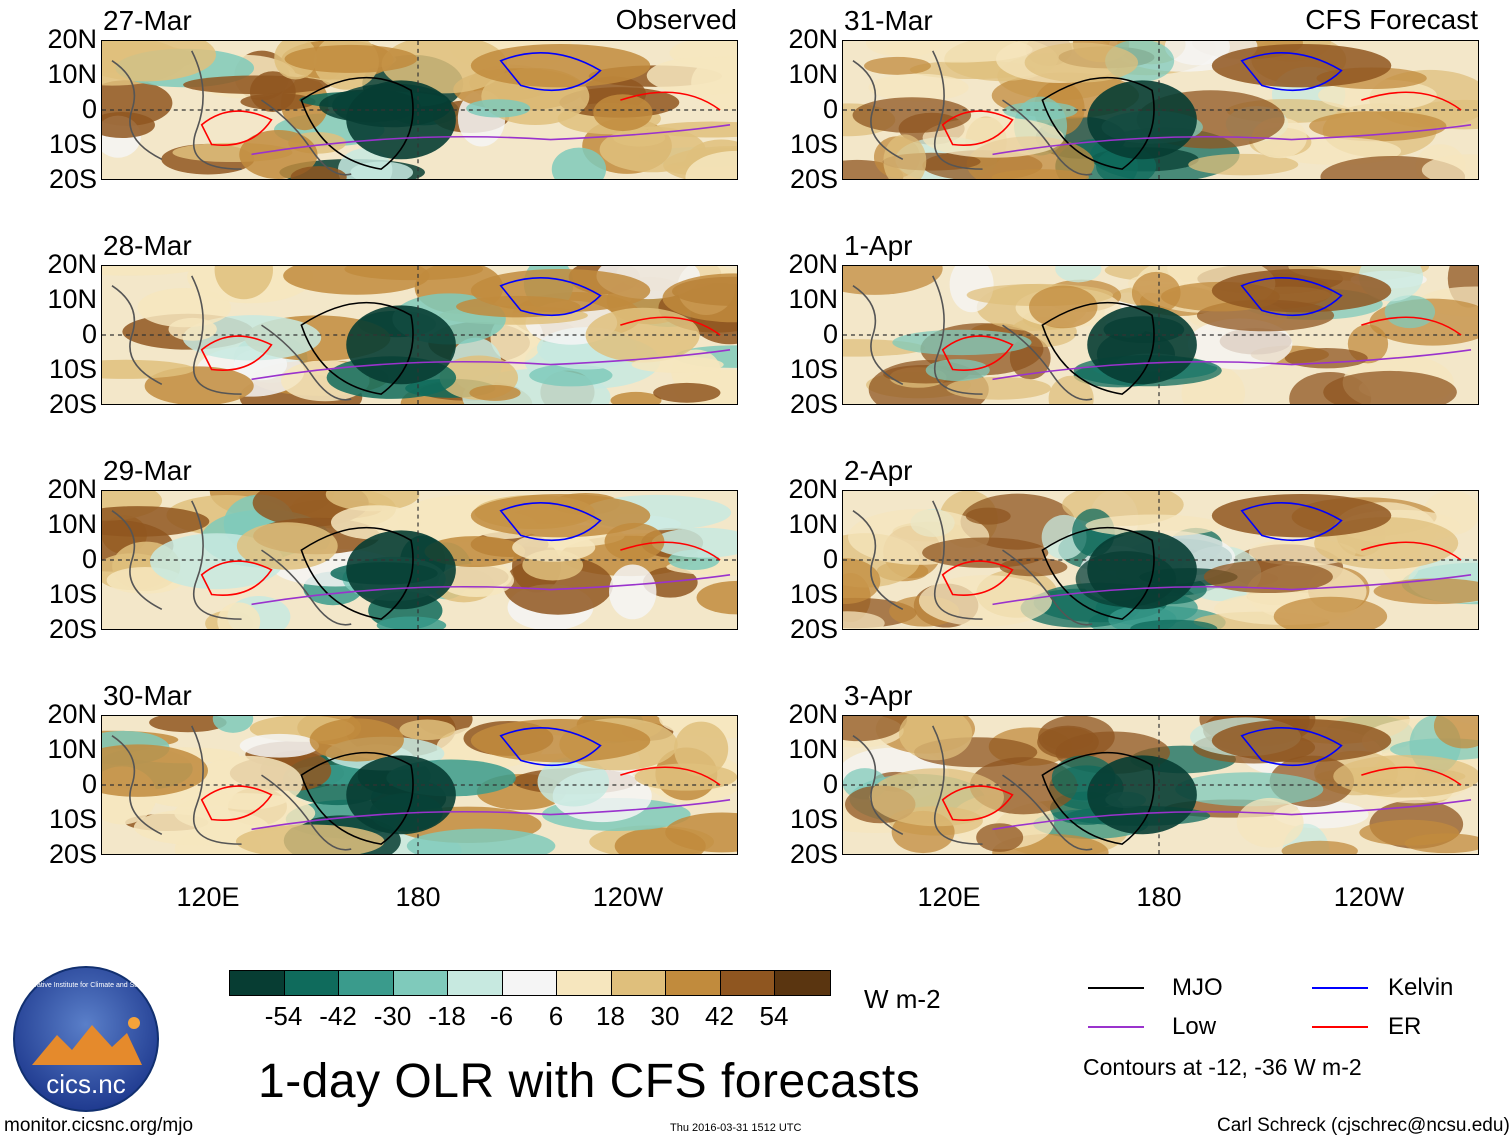  What do you see at coordinates (1405, 1026) in the screenshot?
I see `legend-er-label: ER` at bounding box center [1405, 1026].